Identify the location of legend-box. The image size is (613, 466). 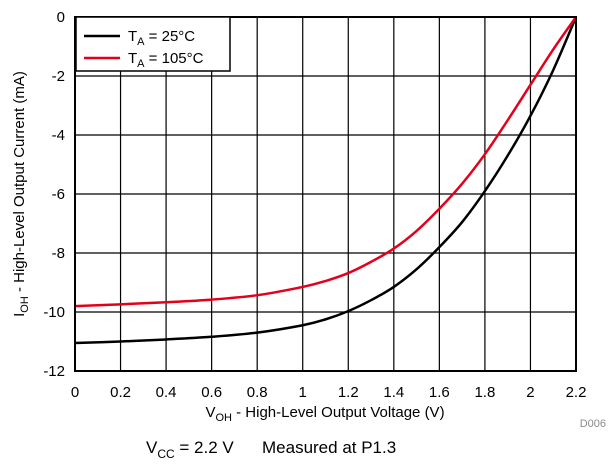
(153, 44).